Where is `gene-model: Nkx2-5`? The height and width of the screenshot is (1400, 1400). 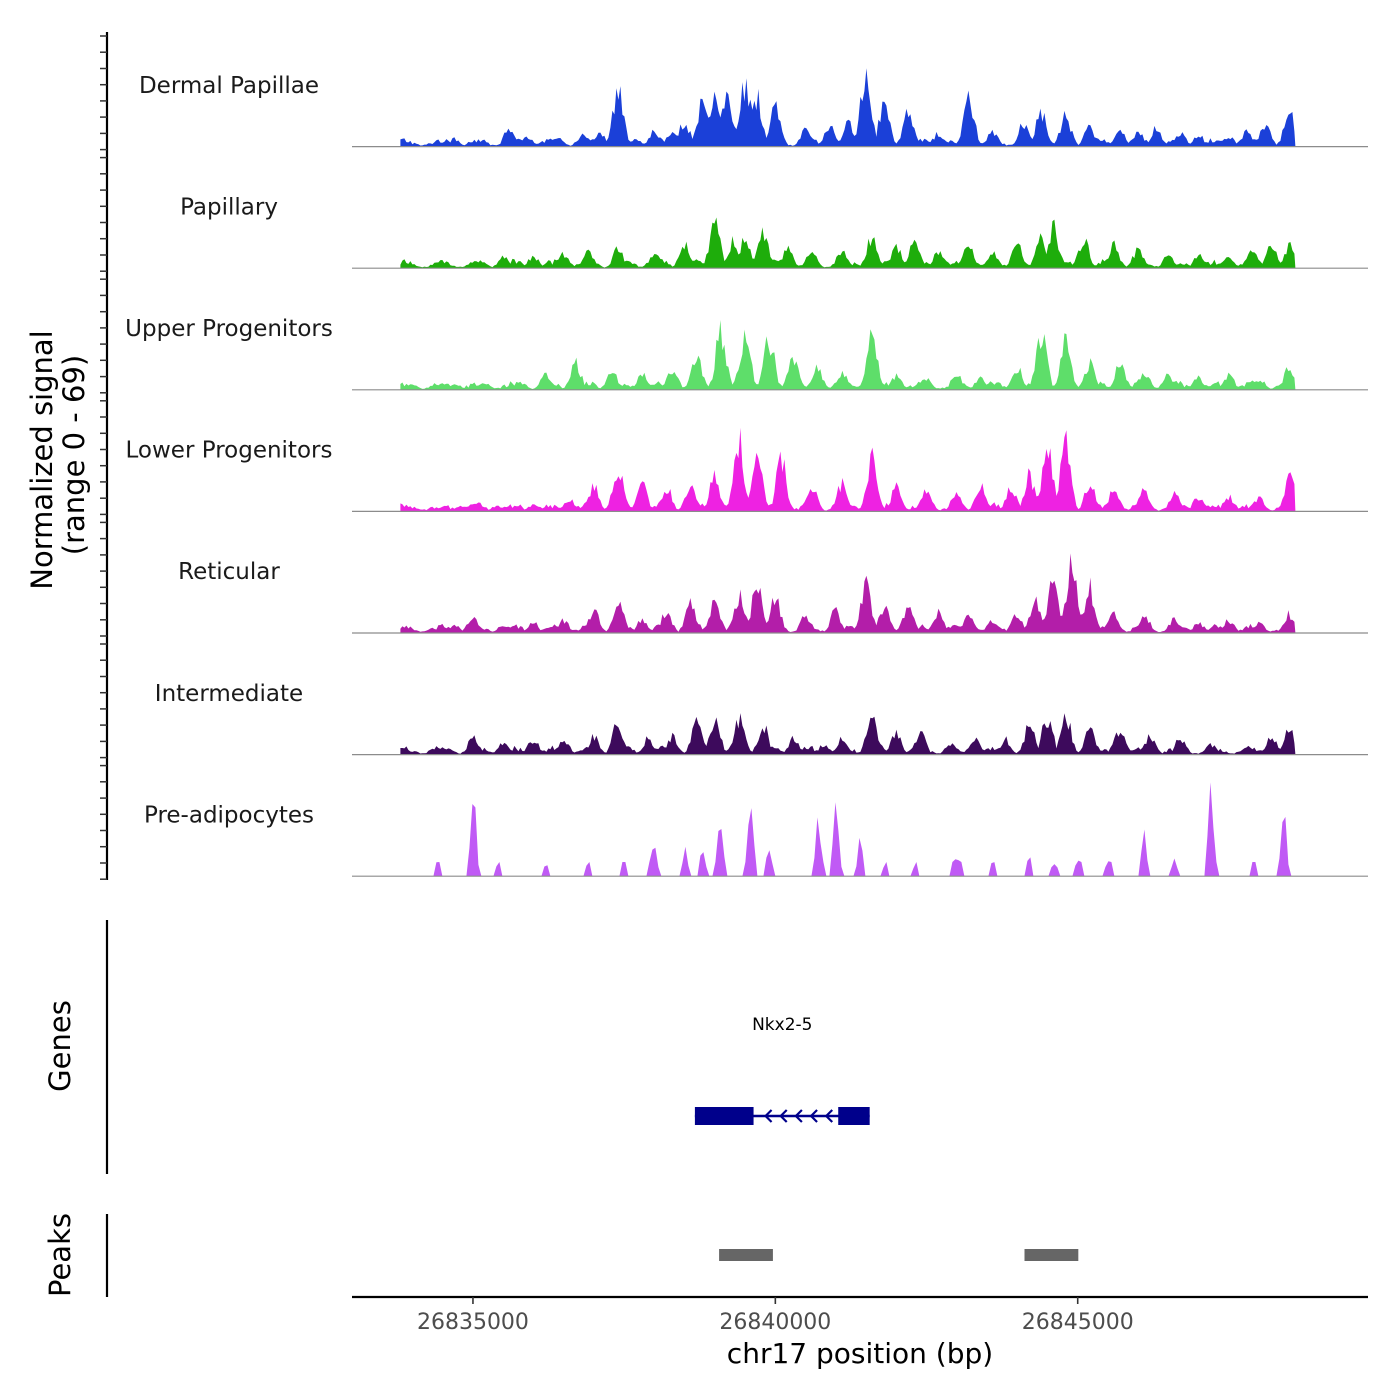 gene-model: Nkx2-5 is located at coordinates (782, 1070).